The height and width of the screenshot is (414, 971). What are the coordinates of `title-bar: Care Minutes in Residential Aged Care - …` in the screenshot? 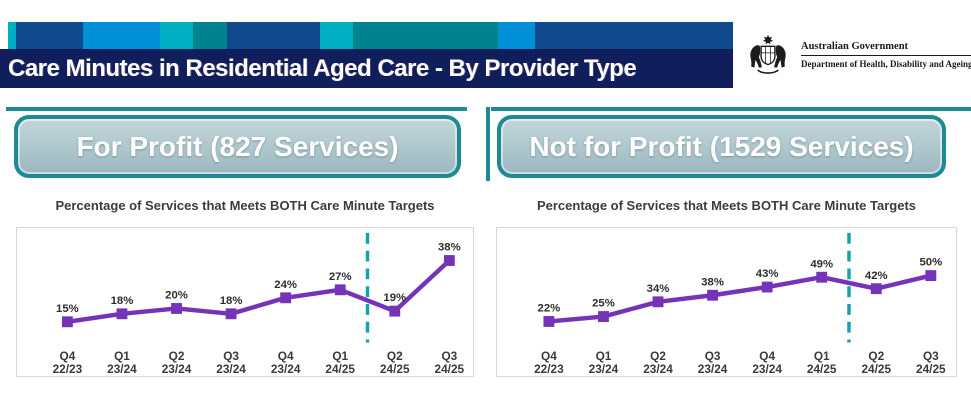 It's located at (366, 68).